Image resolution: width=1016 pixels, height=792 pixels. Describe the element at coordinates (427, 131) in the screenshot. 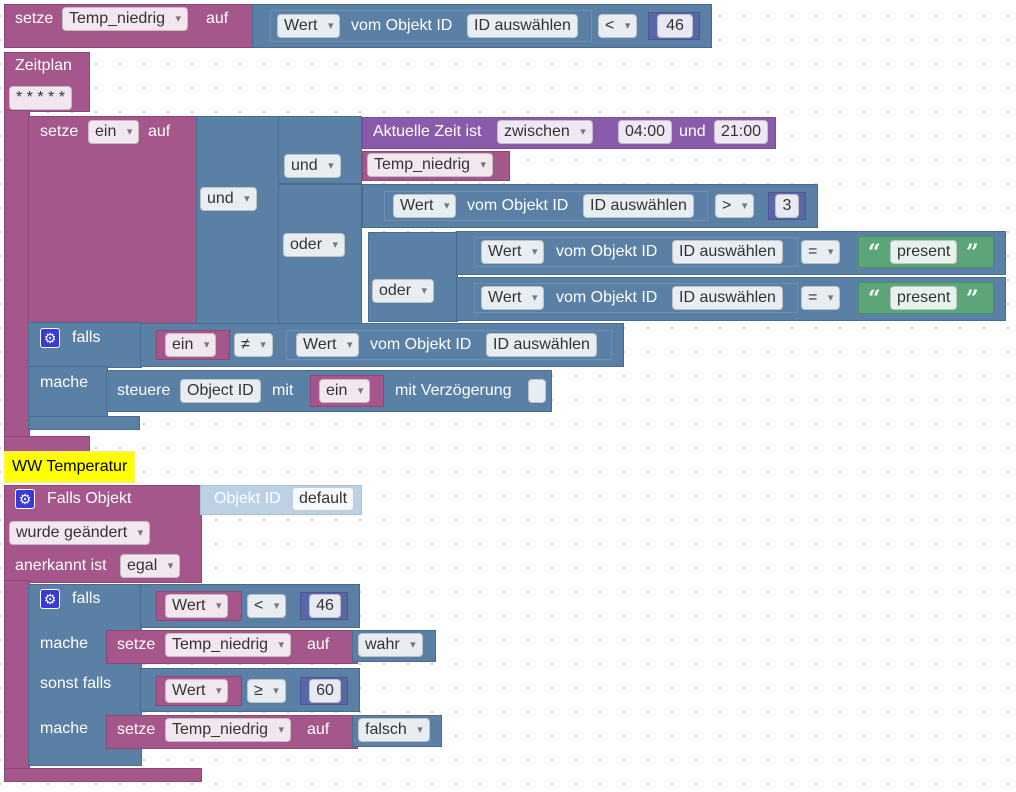

I see `time-label: Aktuelle Zeit ist` at that location.